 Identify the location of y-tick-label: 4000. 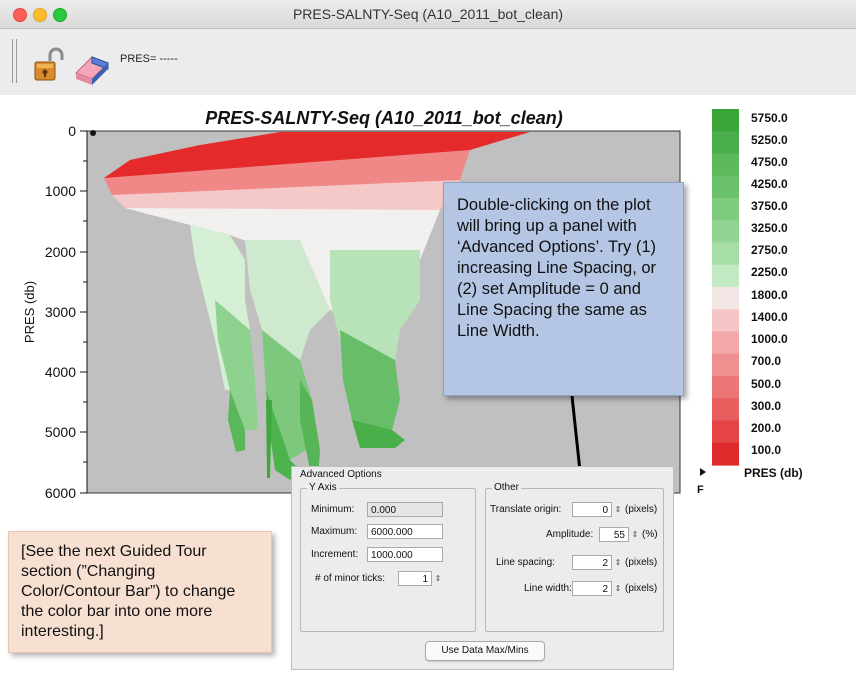
(60, 372).